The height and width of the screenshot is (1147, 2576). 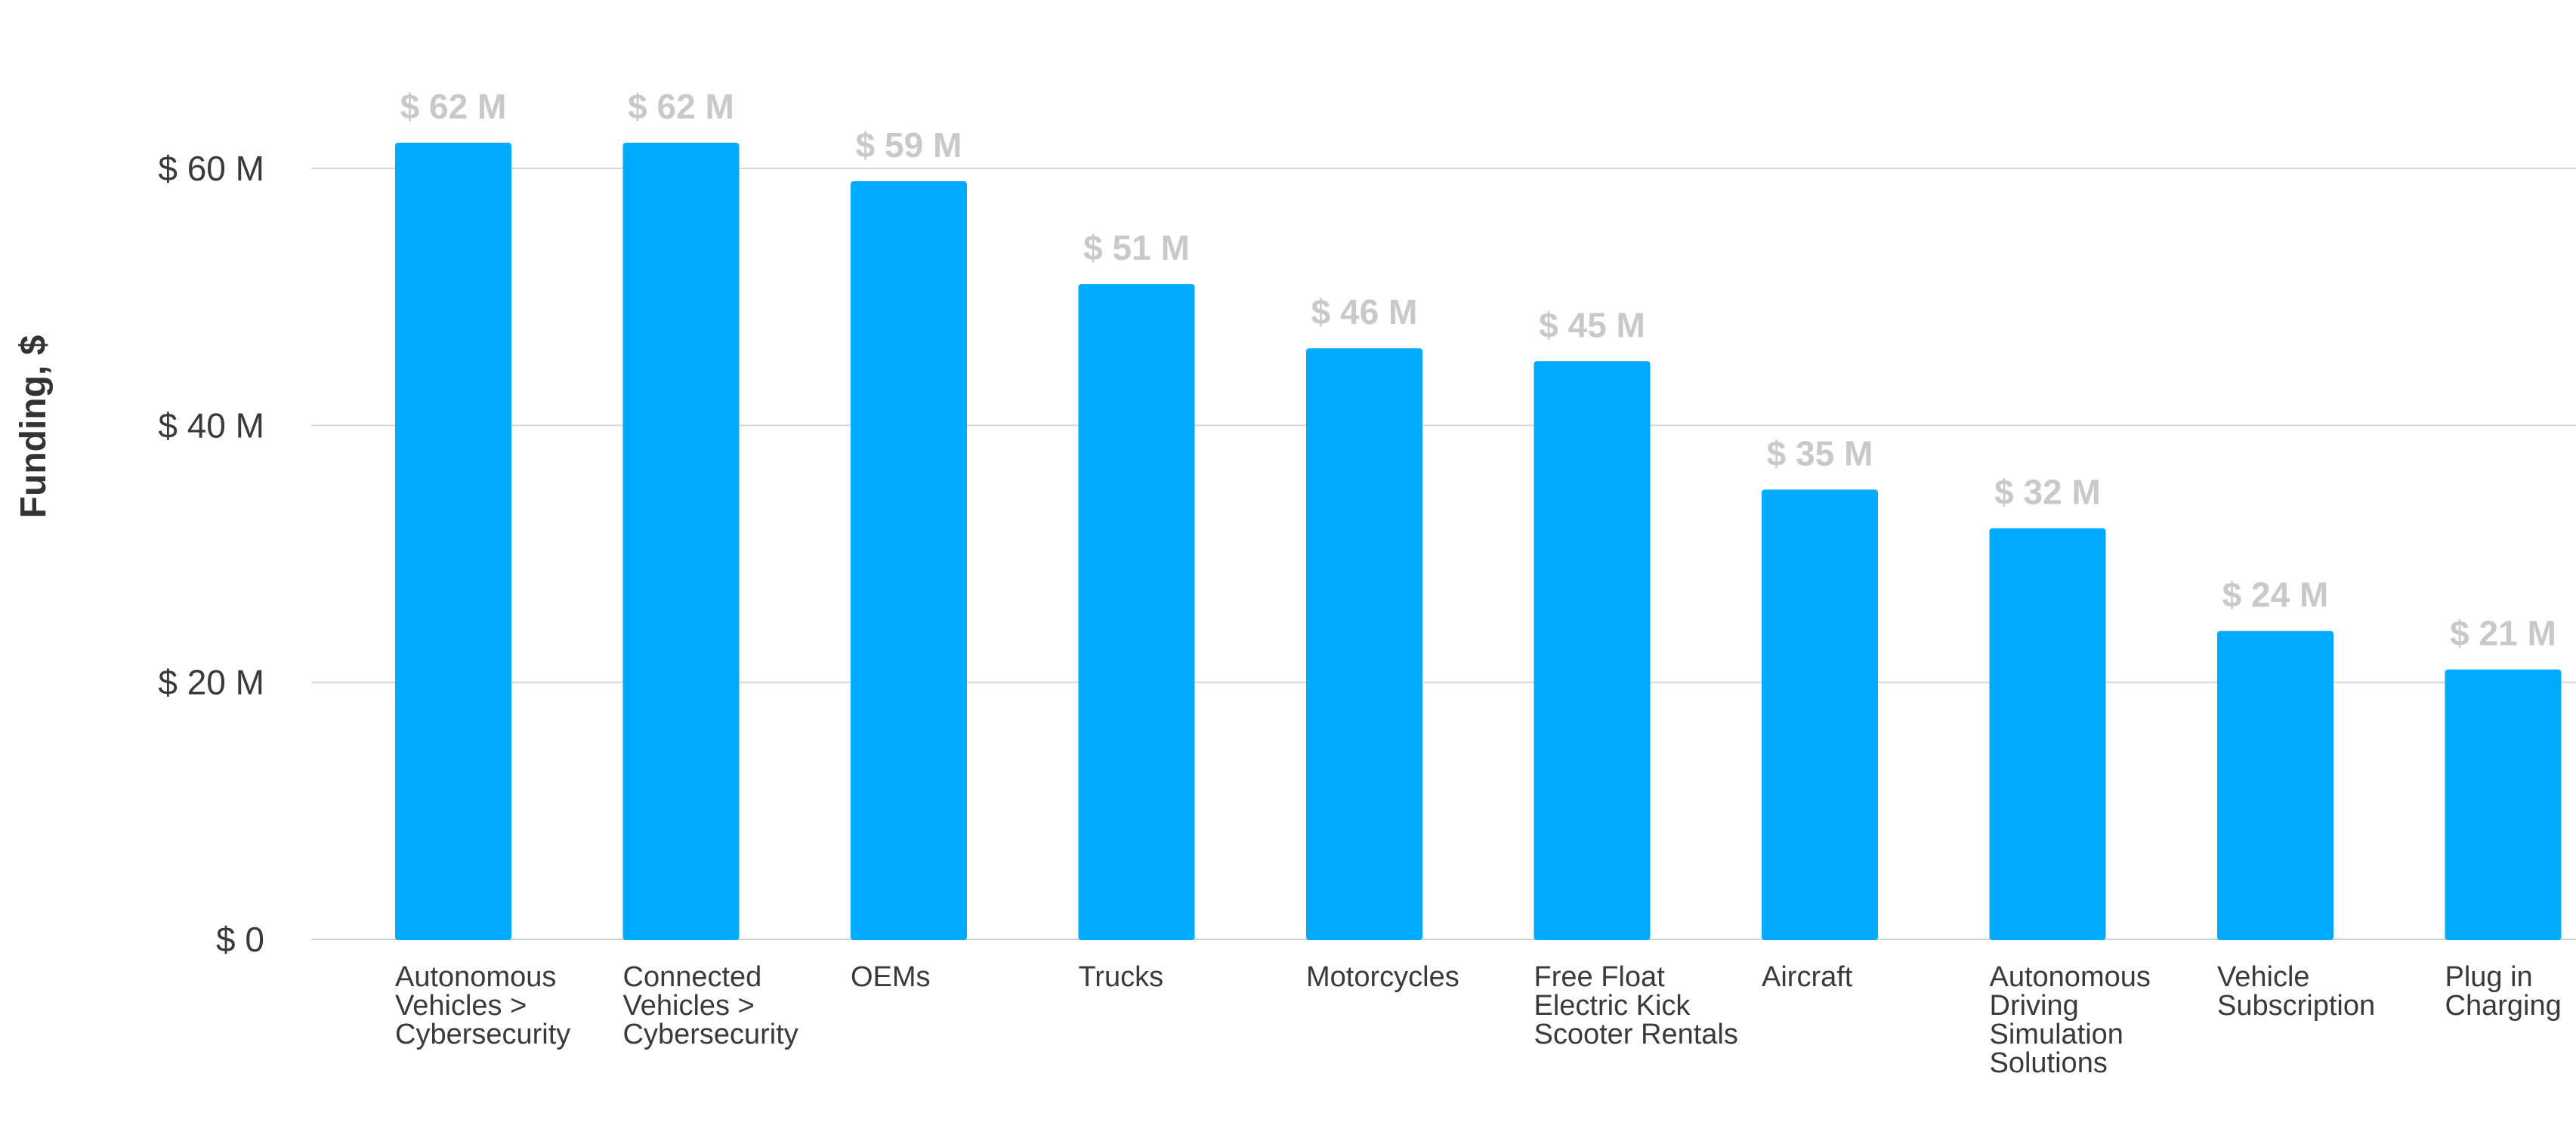 I want to click on x-tick-label: Connected Vehicles > Cybersecurity, so click(x=710, y=1005).